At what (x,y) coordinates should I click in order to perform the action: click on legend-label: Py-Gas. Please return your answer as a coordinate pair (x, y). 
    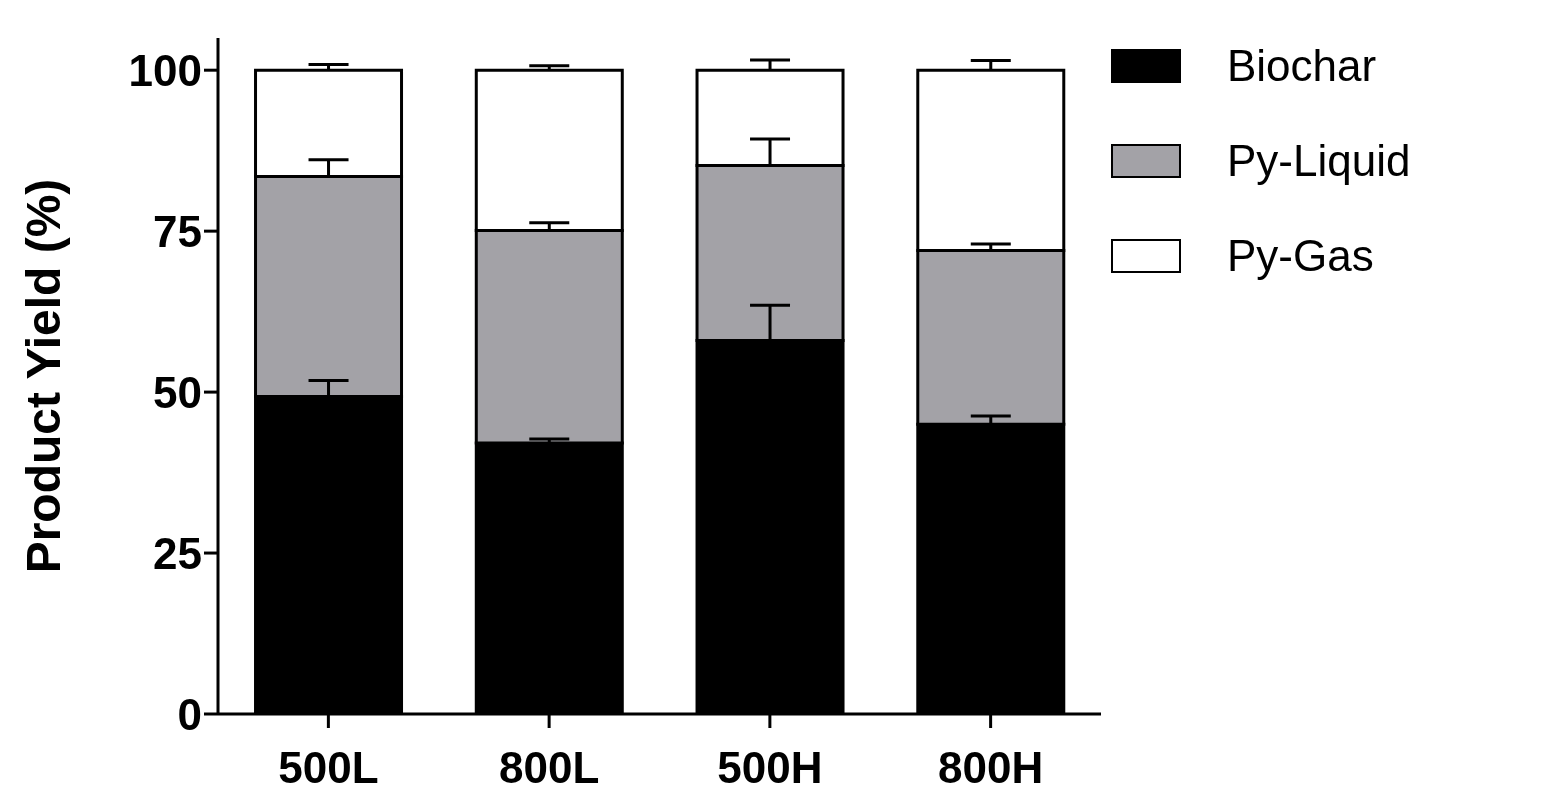
    Looking at the image, I should click on (1300, 255).